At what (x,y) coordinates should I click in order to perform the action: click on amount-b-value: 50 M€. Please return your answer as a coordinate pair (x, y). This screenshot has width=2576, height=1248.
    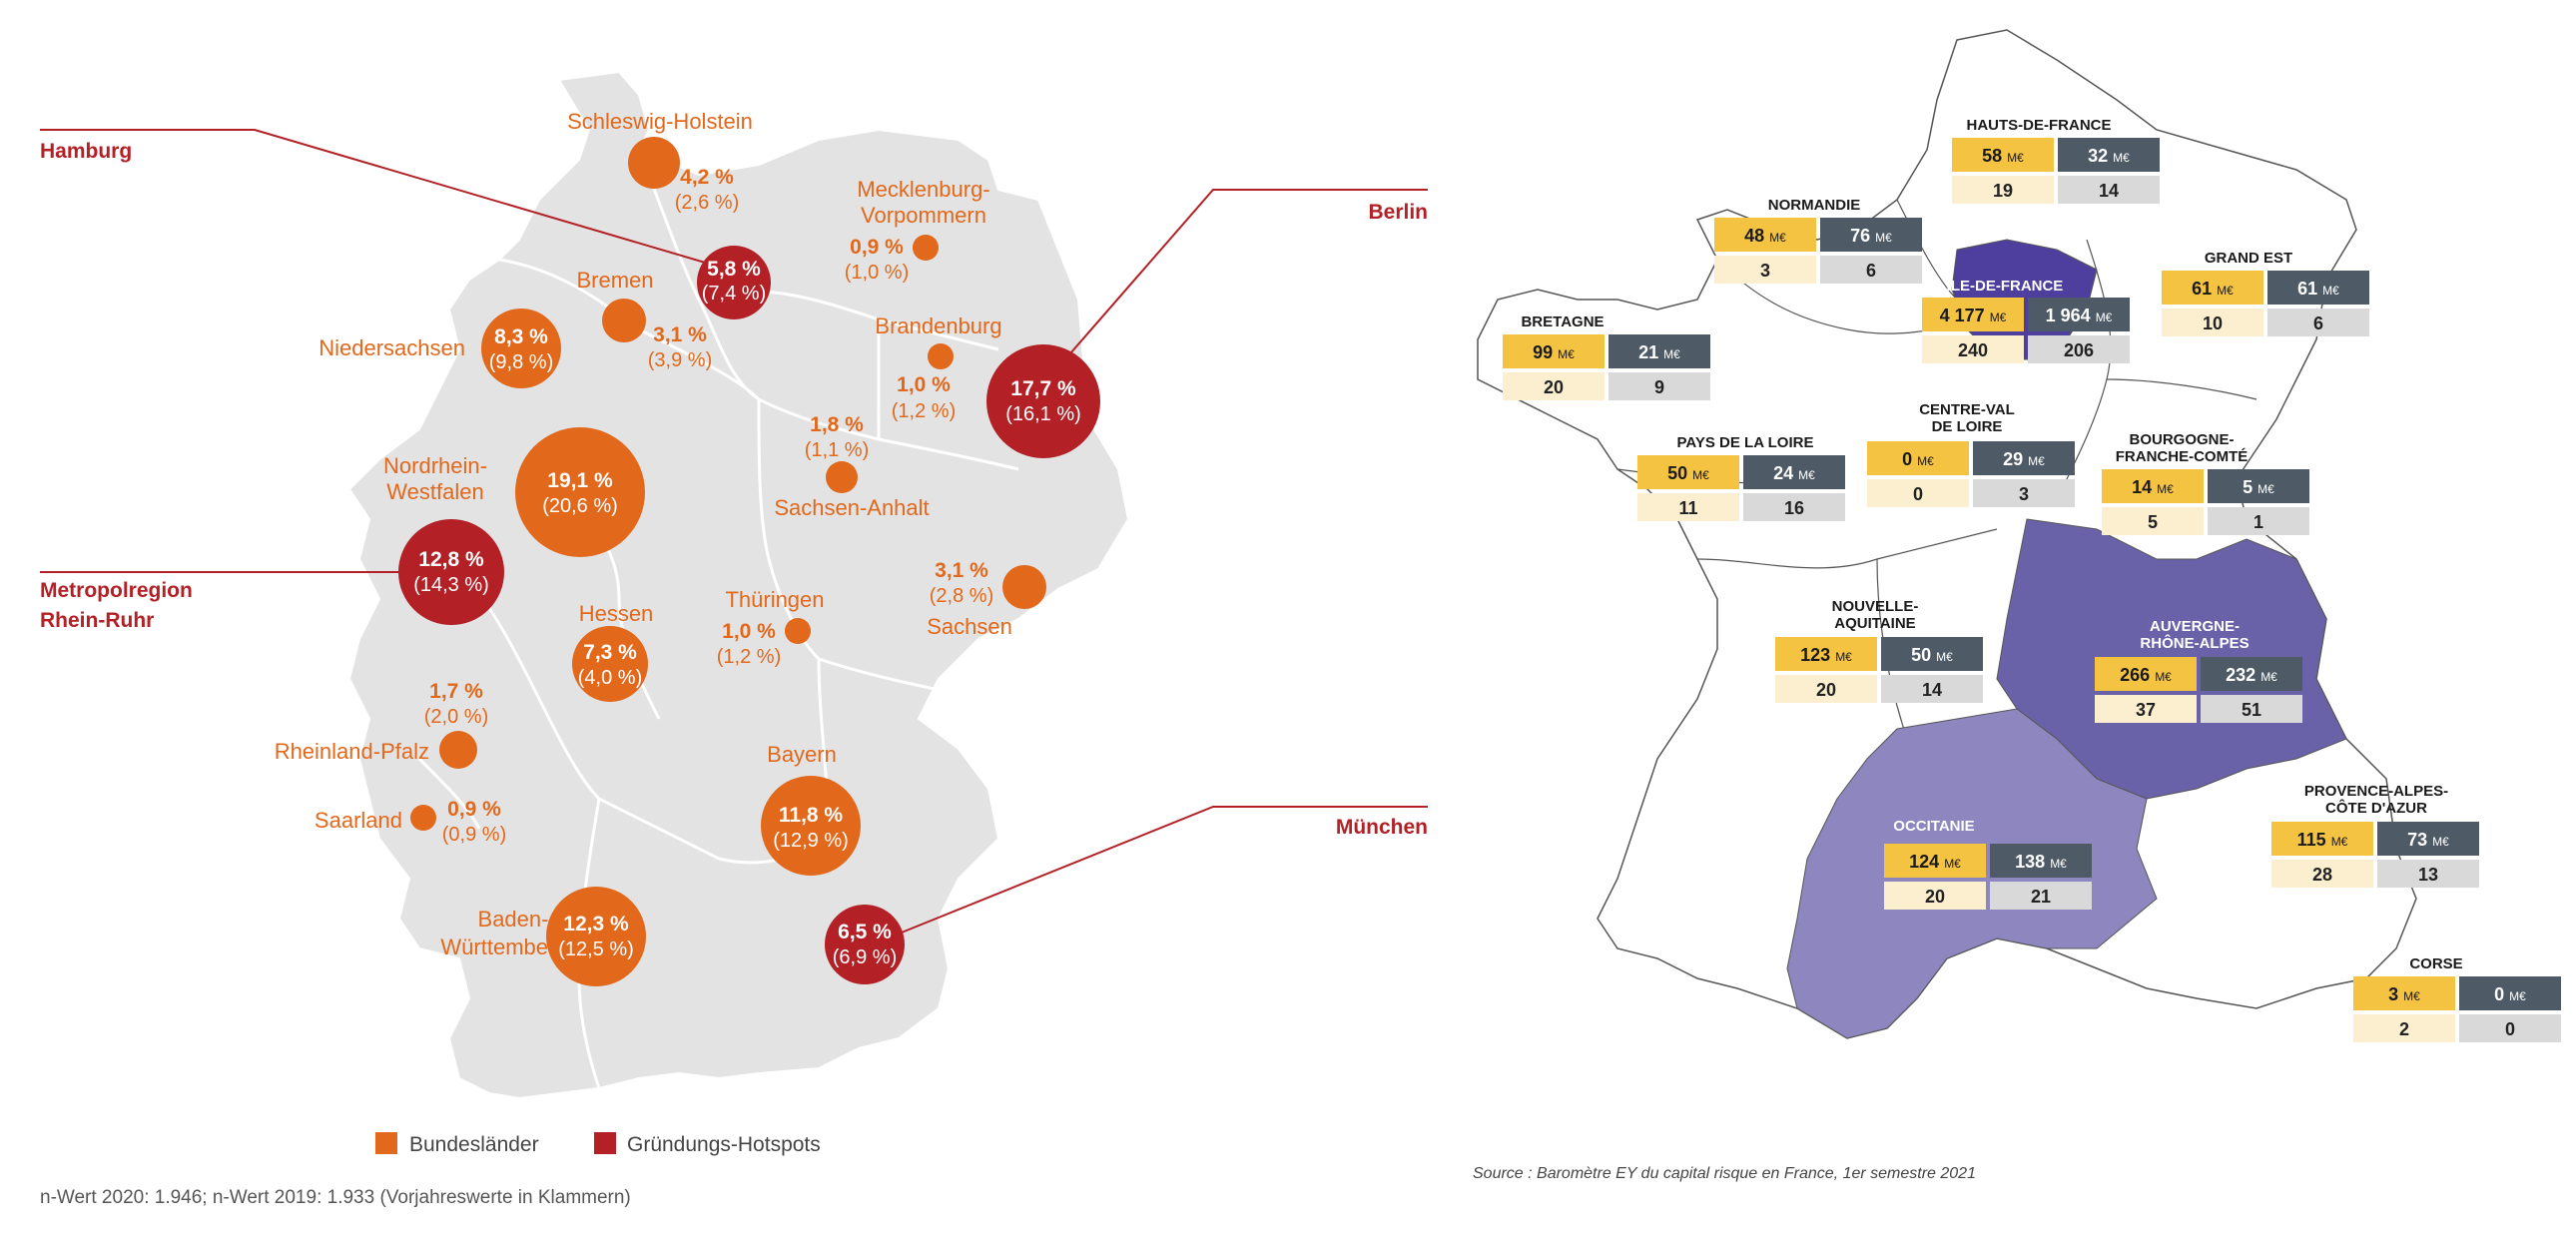
    Looking at the image, I should click on (1932, 655).